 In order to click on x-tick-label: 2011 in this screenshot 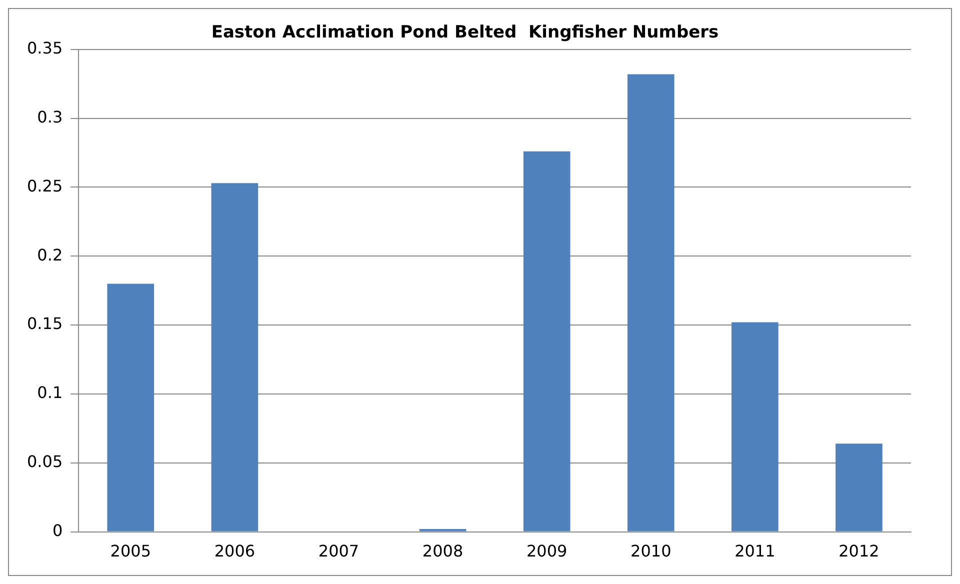, I will do `click(755, 551)`.